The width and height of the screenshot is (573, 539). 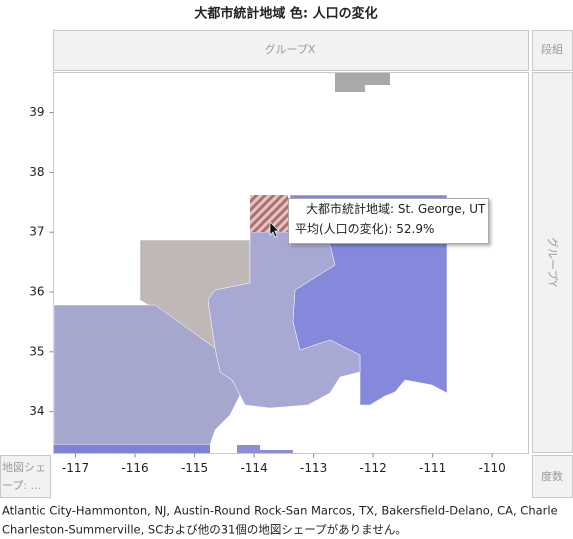 I want to click on region-selected, so click(x=269, y=213).